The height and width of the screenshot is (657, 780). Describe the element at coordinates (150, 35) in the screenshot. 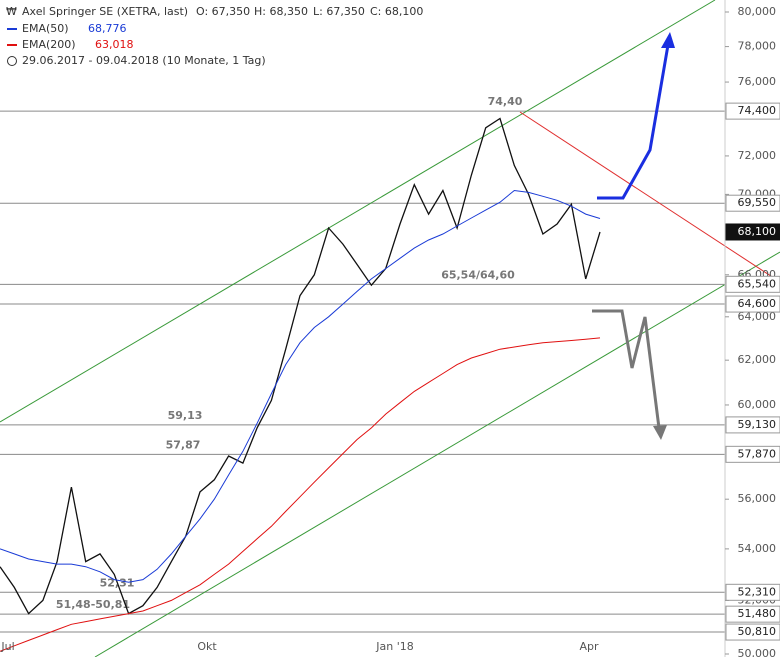

I see `legend-bg` at that location.